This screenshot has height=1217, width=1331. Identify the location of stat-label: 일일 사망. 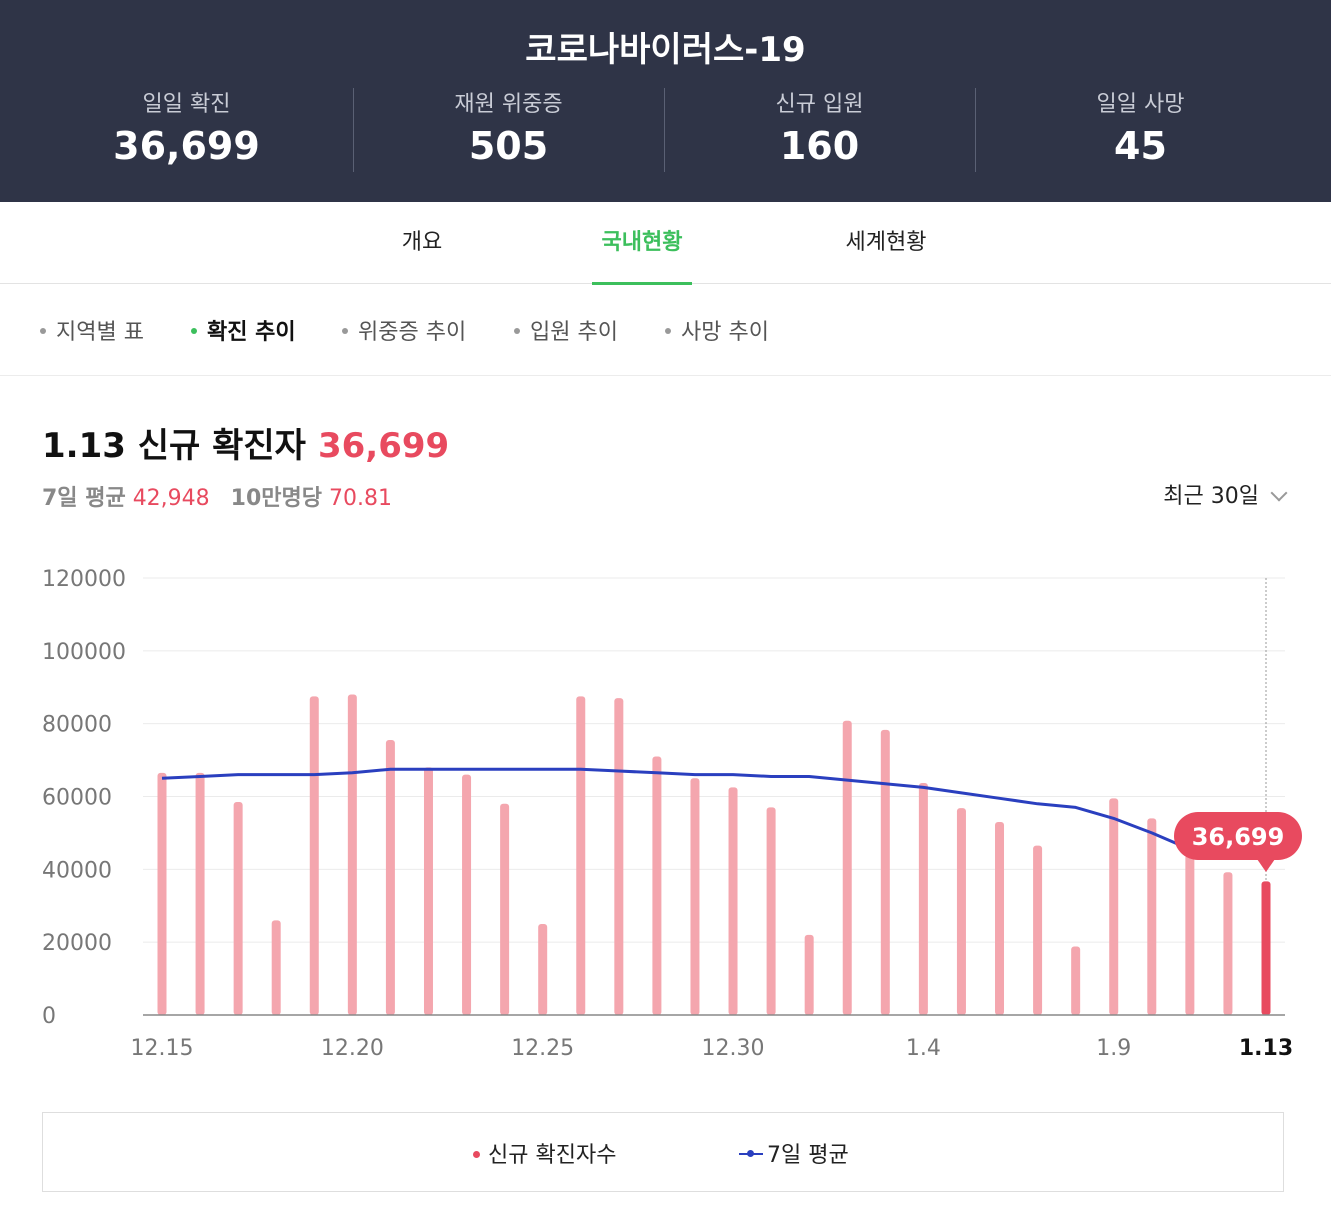
(1140, 104).